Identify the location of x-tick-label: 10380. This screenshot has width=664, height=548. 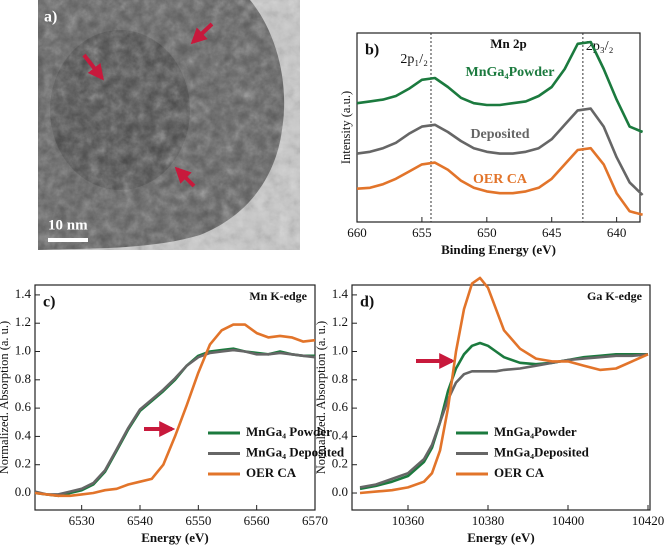
(488, 520).